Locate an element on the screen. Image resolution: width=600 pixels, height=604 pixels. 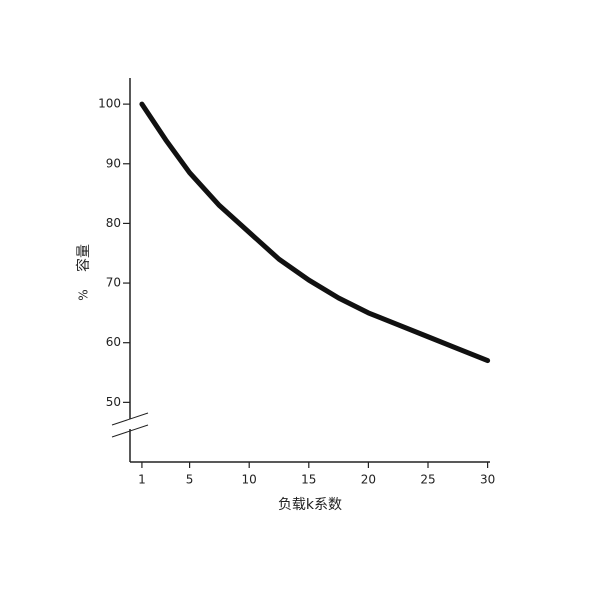
x-tick-label: 25 is located at coordinates (427, 480).